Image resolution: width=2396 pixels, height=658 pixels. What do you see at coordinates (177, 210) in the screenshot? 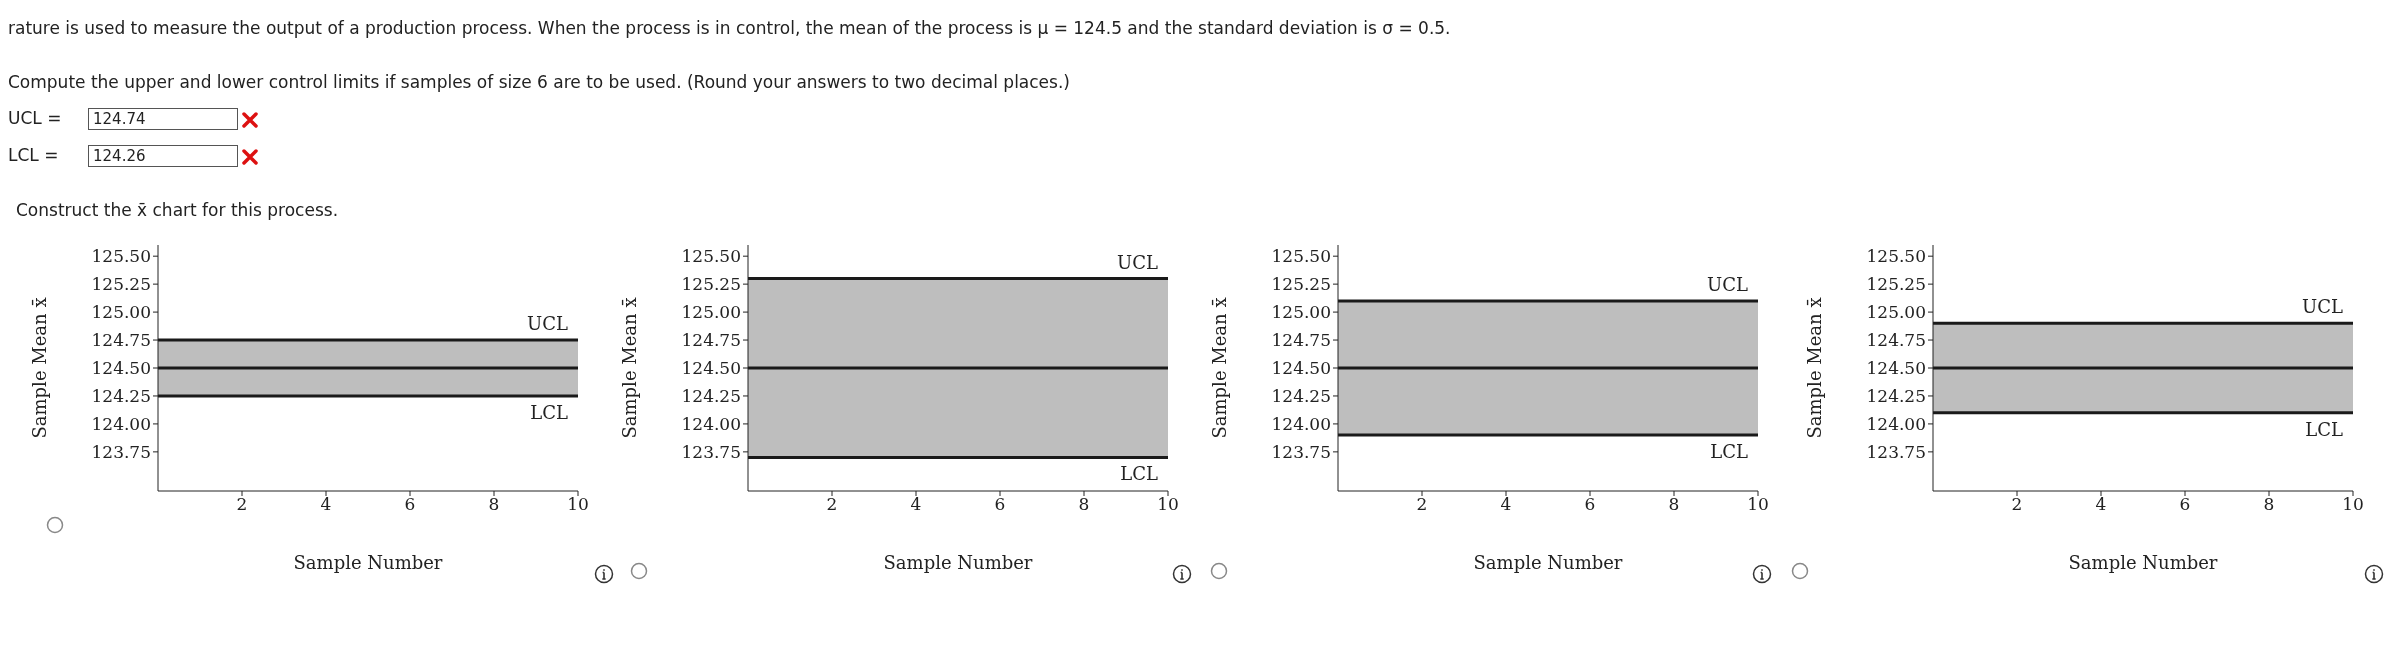
I see `text: Construct the x̄ chart for this process.` at bounding box center [177, 210].